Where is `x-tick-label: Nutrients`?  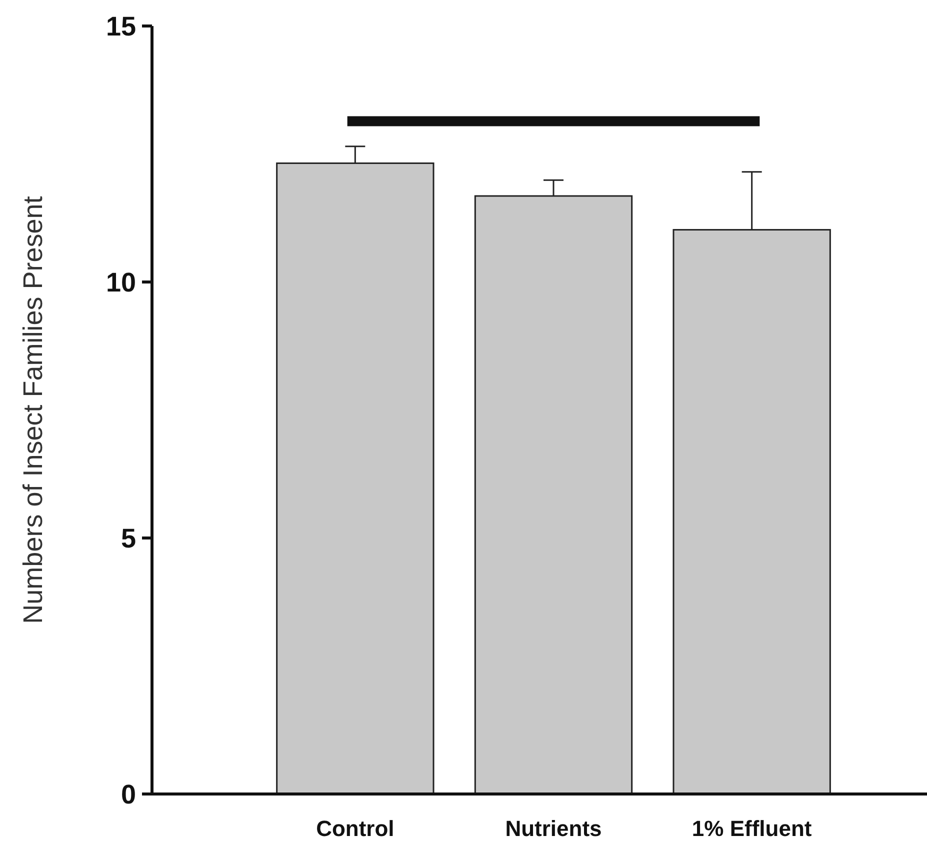 x-tick-label: Nutrients is located at coordinates (553, 828).